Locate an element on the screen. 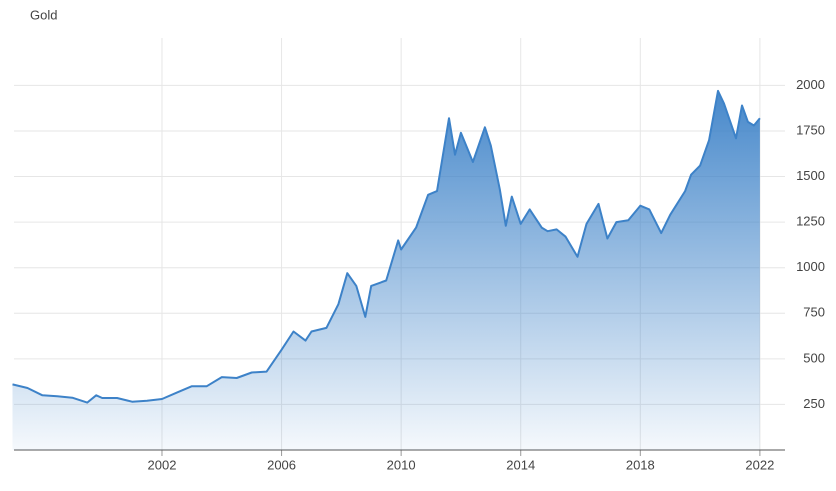 The height and width of the screenshot is (491, 836). x-tick-label: 2010 is located at coordinates (401, 464).